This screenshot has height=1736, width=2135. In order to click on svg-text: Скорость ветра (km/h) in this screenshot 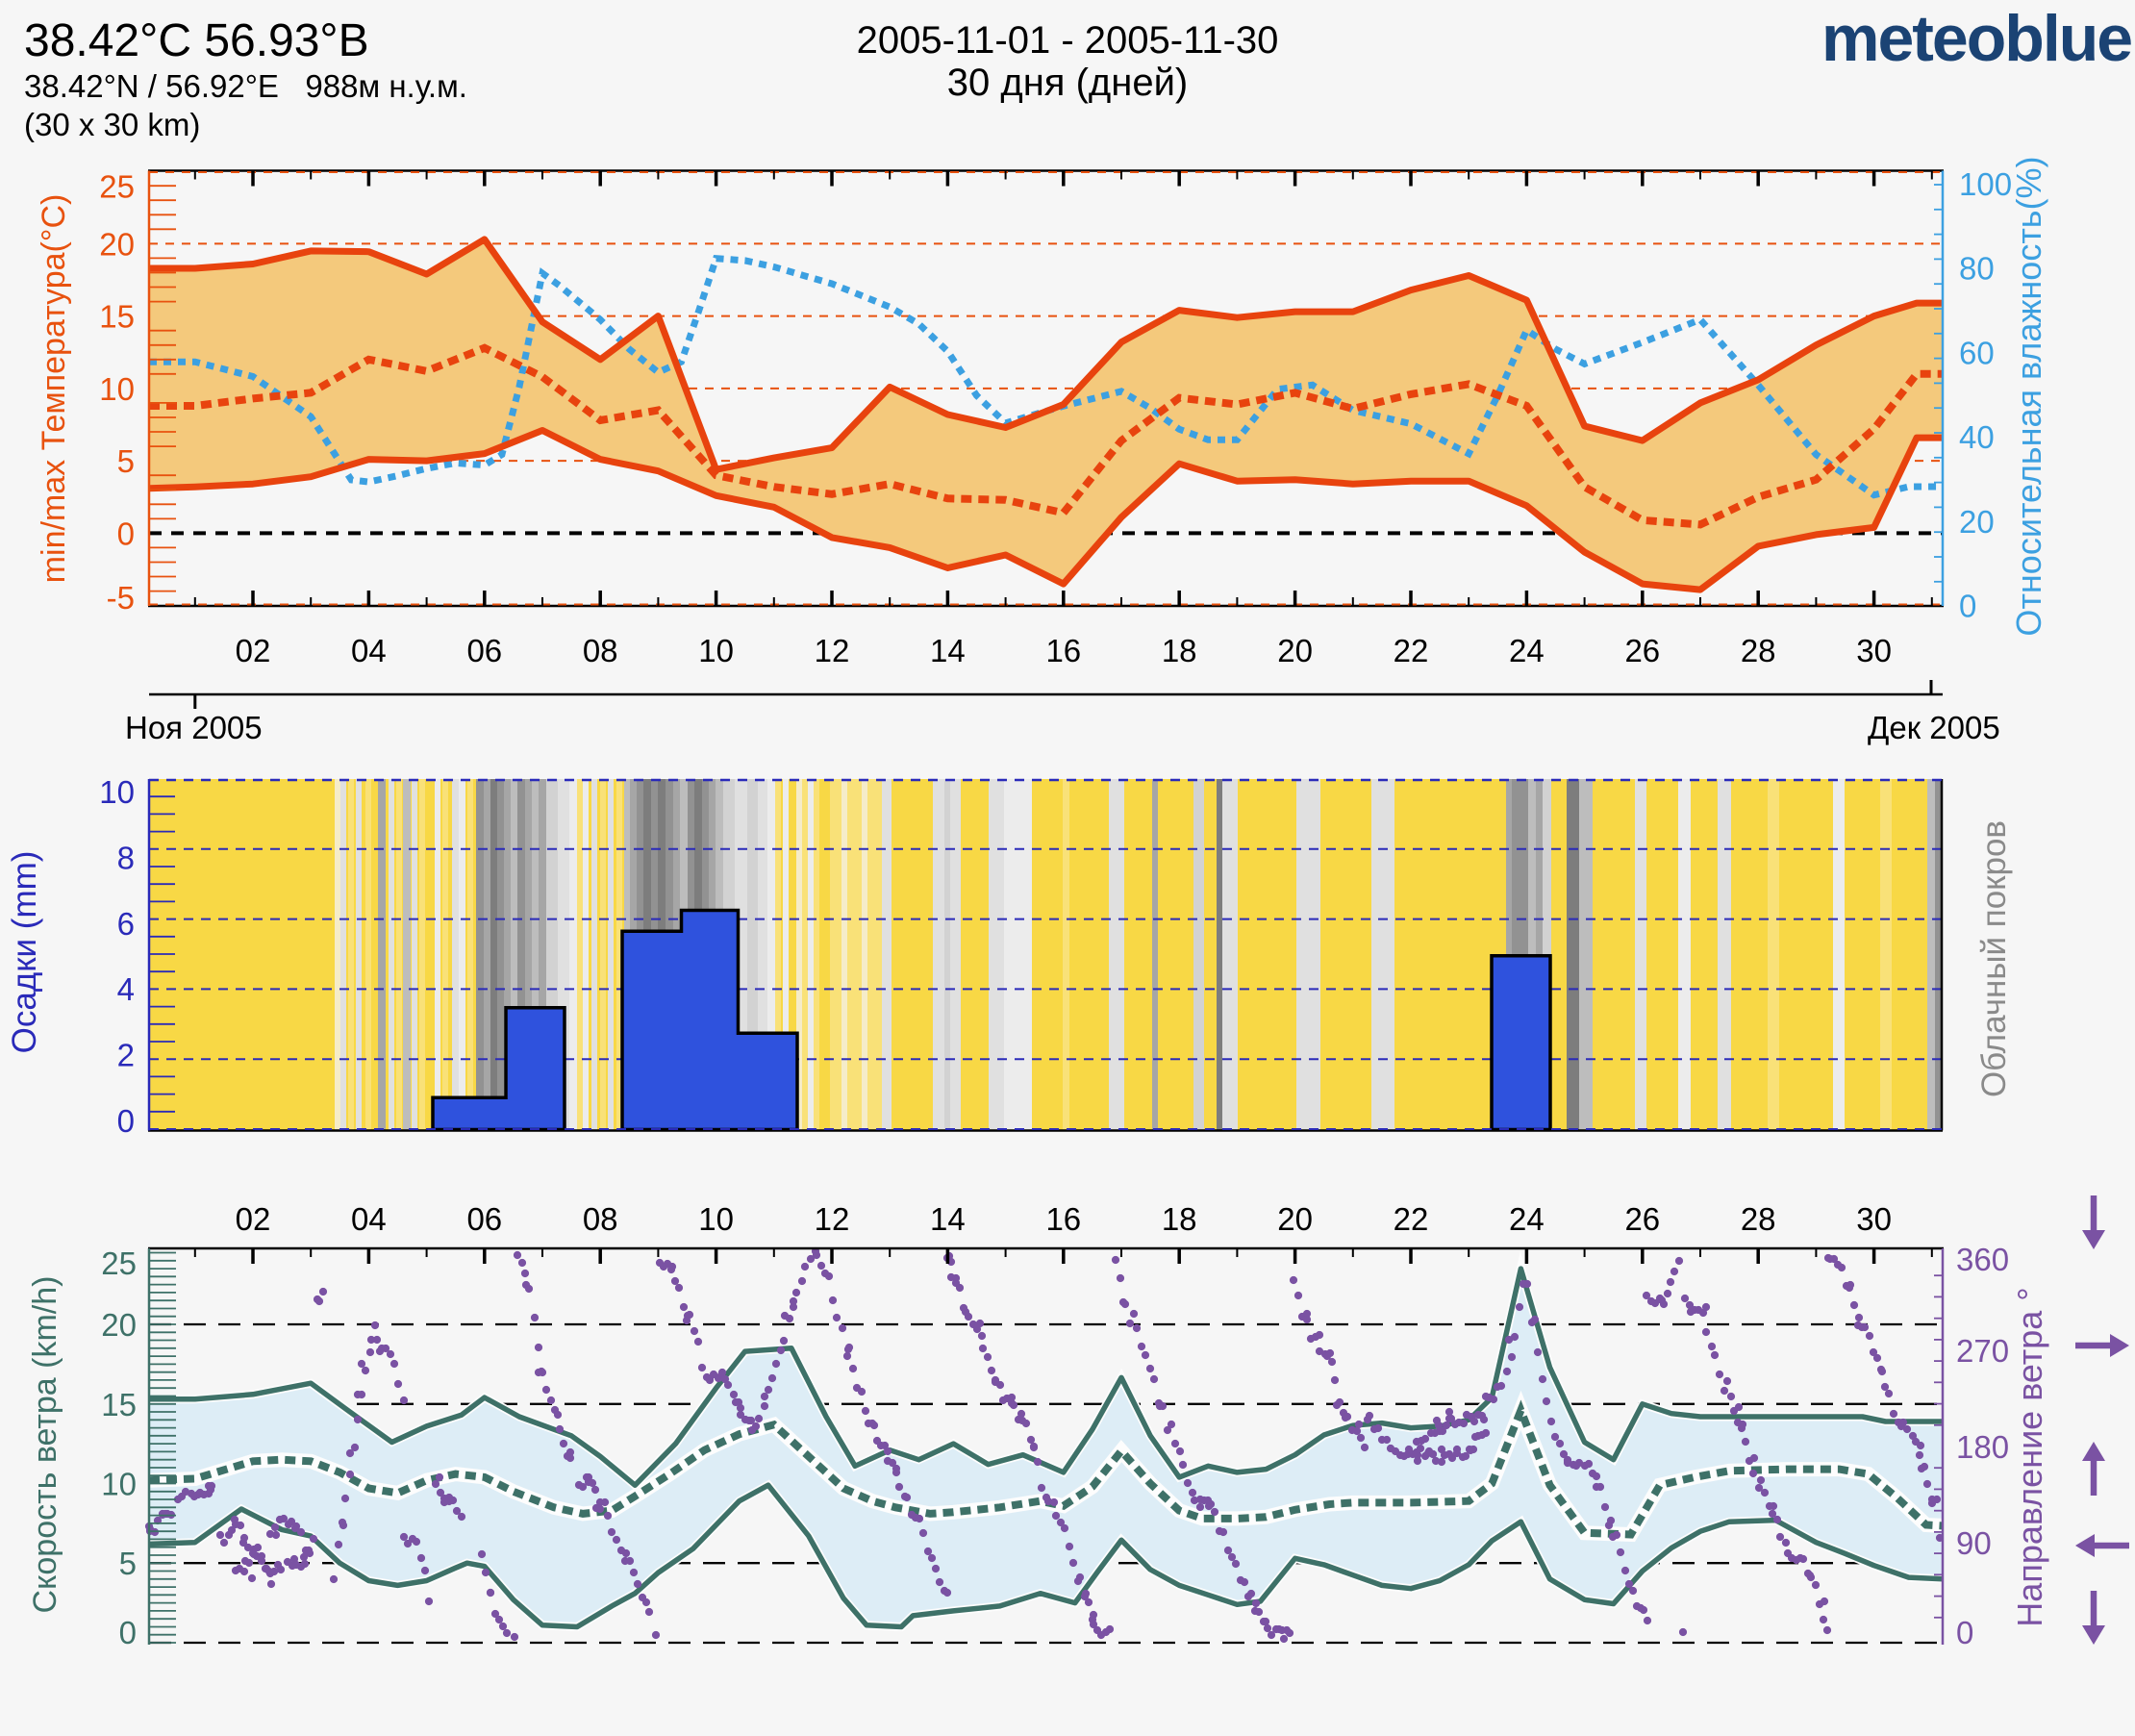, I will do `click(45, 1445)`.